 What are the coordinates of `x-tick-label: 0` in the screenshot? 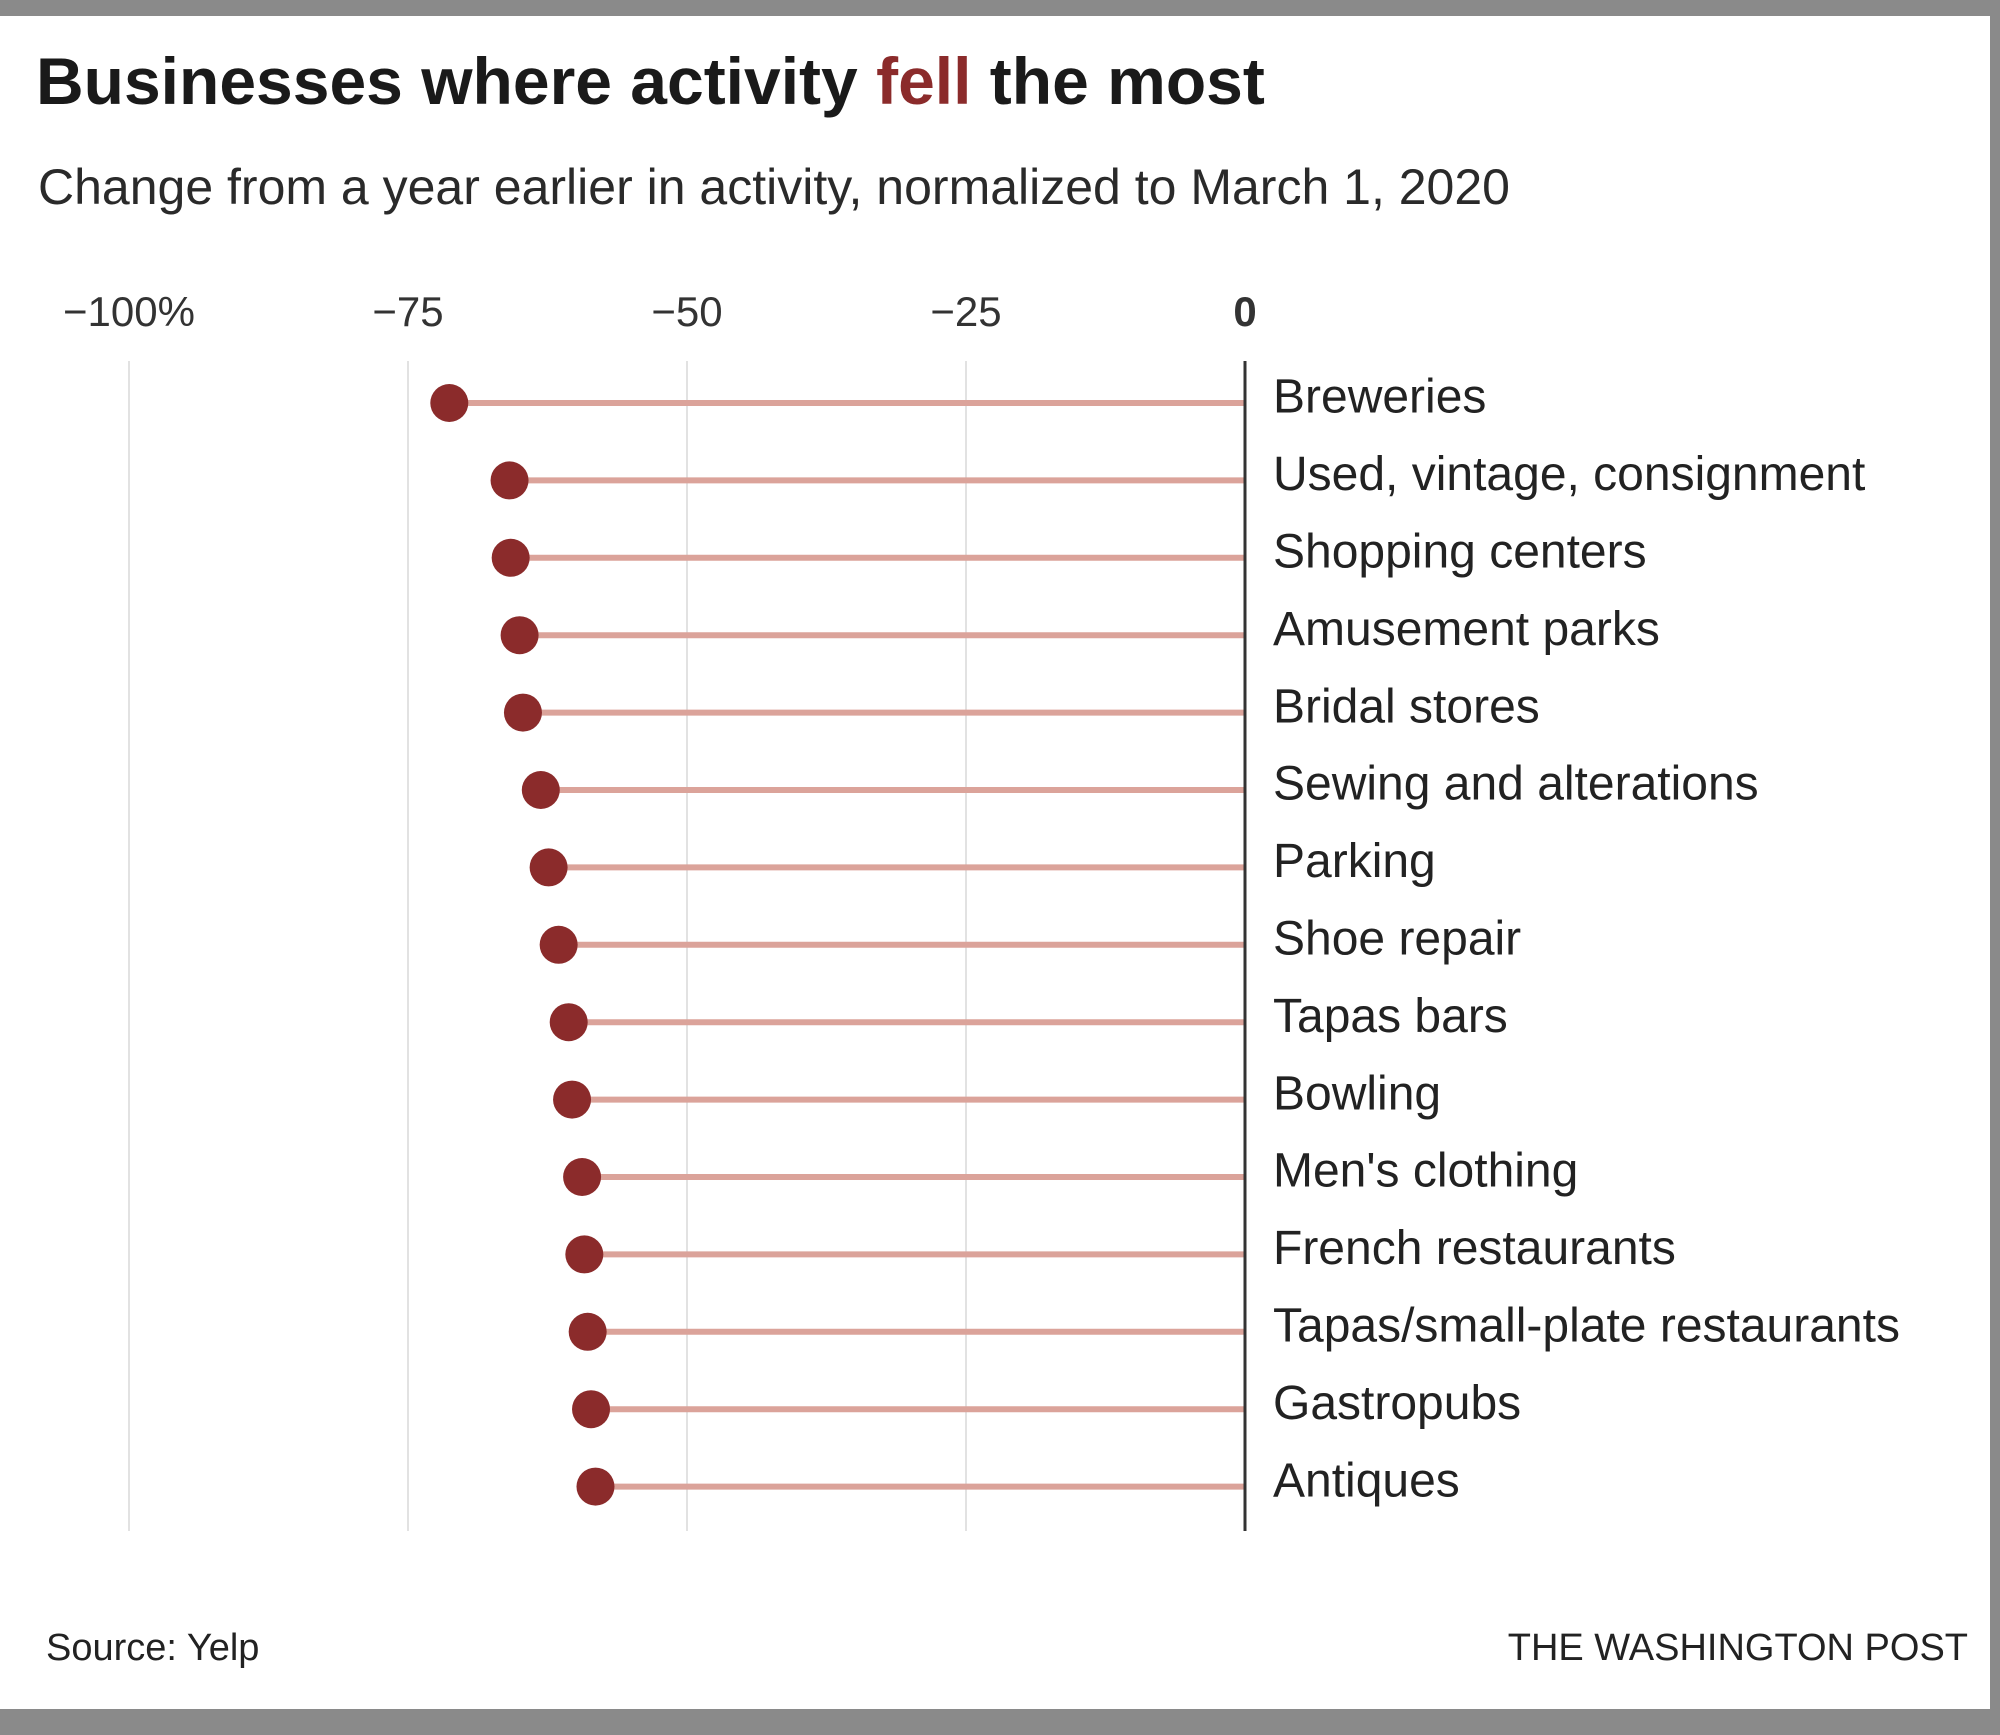 It's located at (1244, 311).